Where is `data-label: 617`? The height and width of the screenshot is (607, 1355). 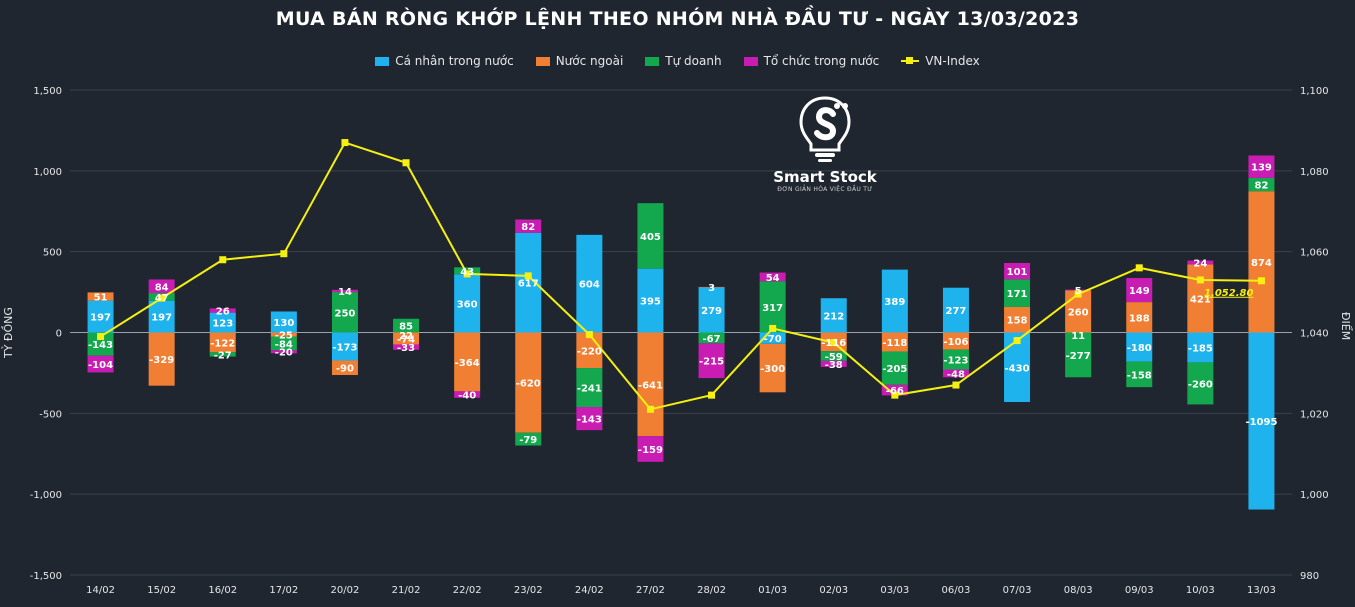
data-label: 617 is located at coordinates (528, 284).